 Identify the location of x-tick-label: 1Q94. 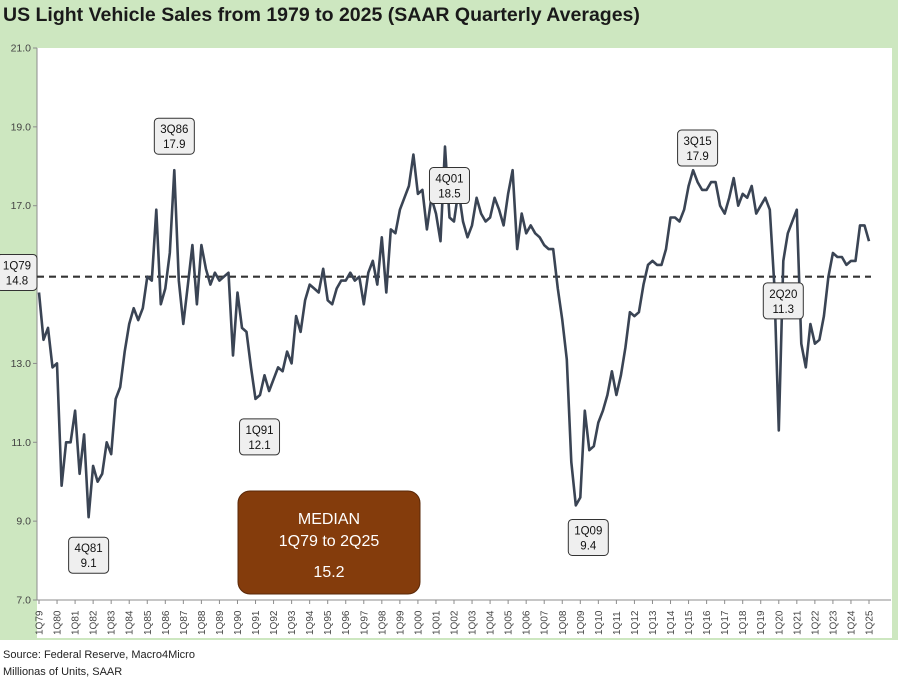
(310, 622).